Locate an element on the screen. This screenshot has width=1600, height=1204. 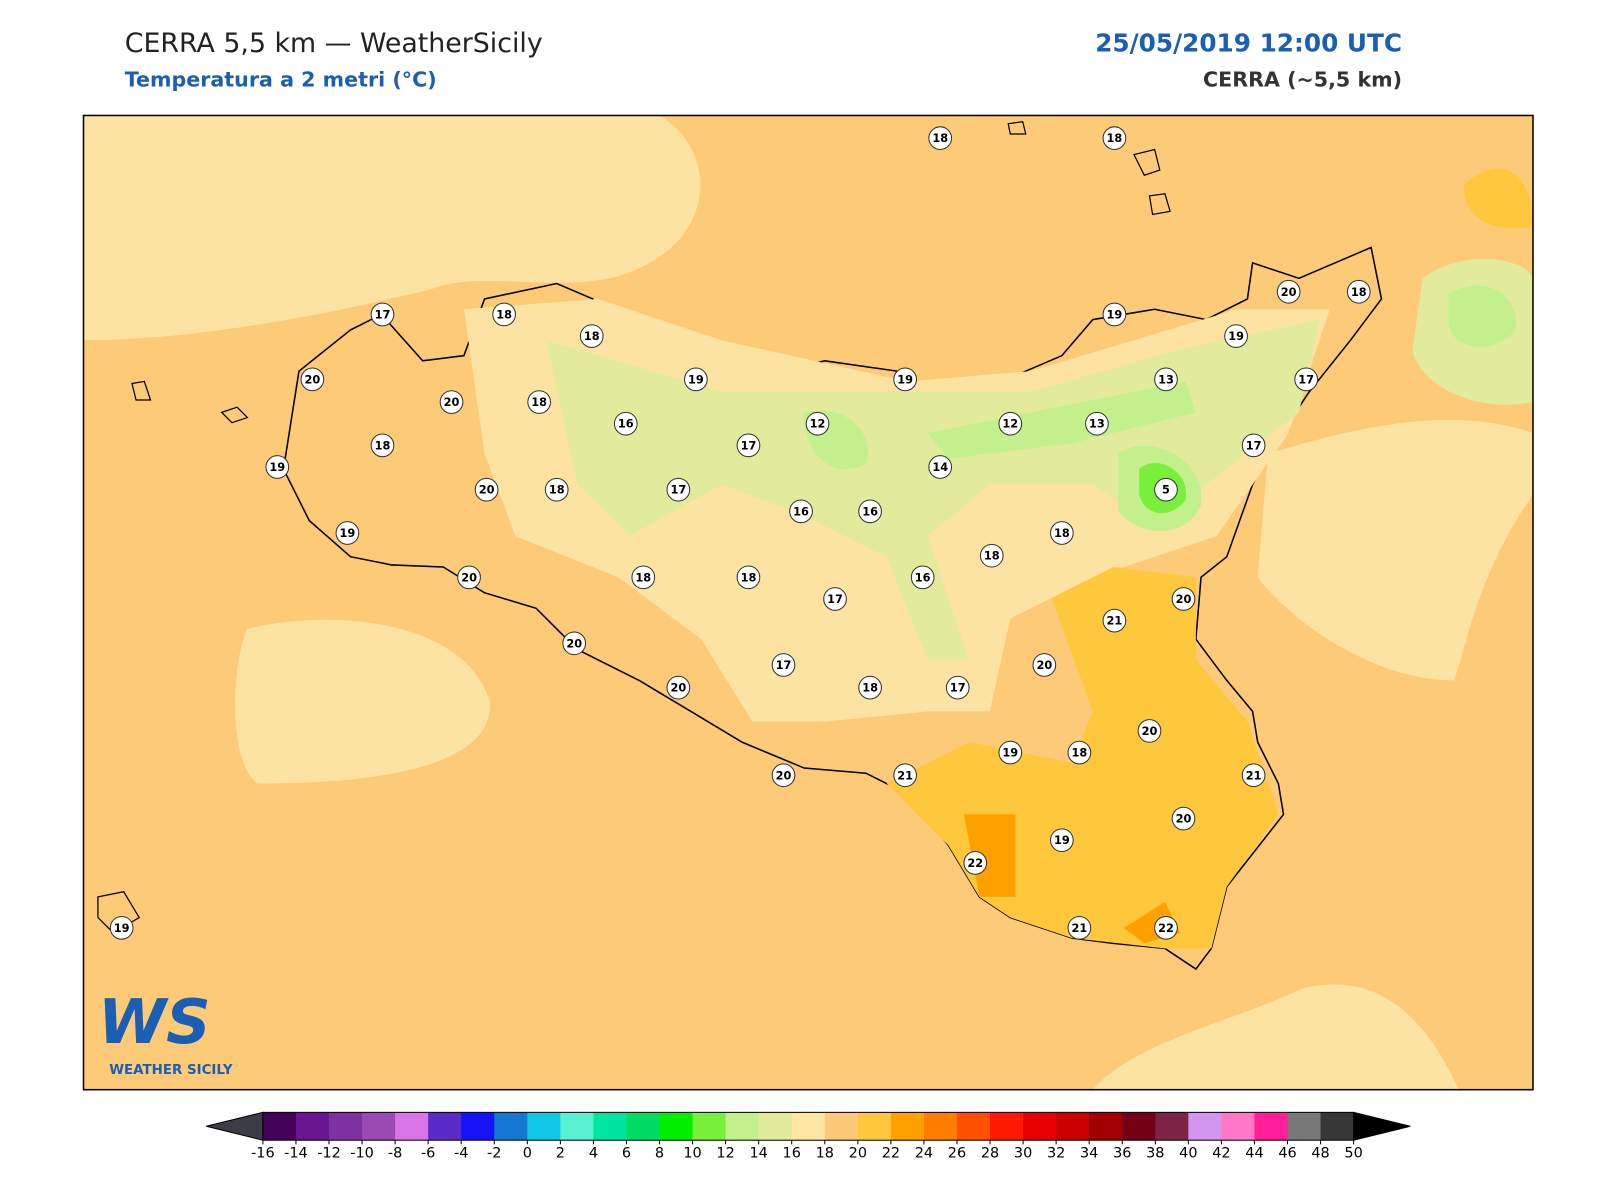
colorbar-tick-label: 30 is located at coordinates (1023, 1154).